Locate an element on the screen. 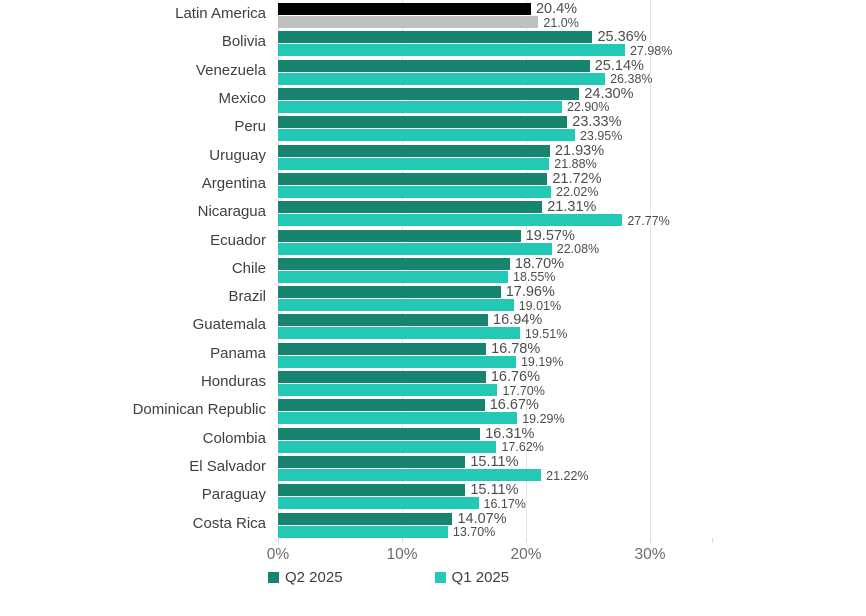  bar-group: 19.57% 22.08% is located at coordinates (495, 241).